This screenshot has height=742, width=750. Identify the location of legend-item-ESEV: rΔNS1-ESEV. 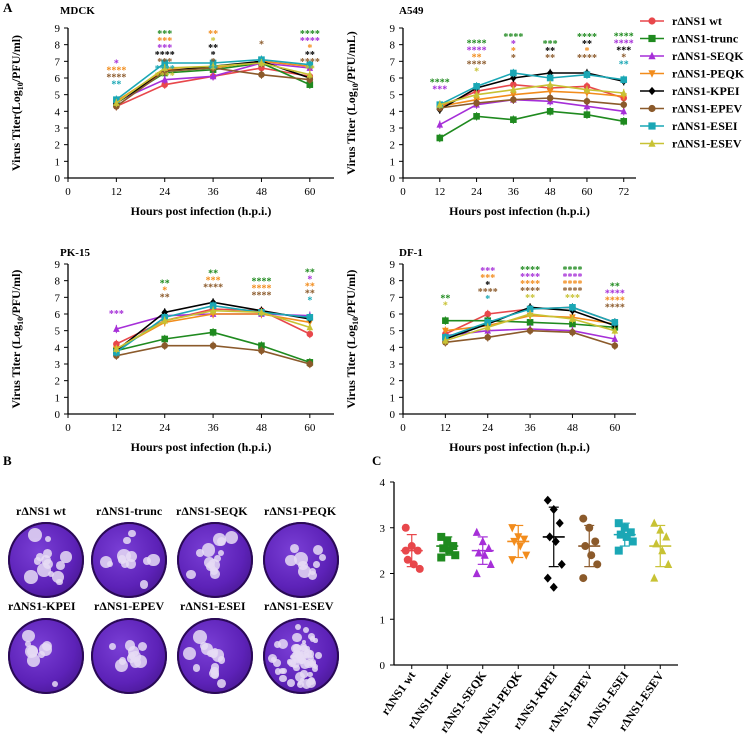
(691, 144).